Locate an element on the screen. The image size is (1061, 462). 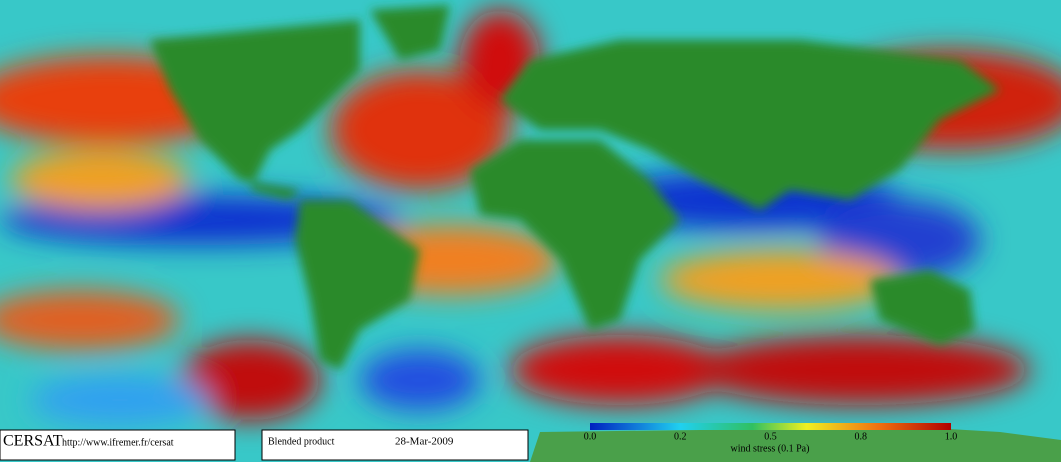
product: Blended product is located at coordinates (301, 441).